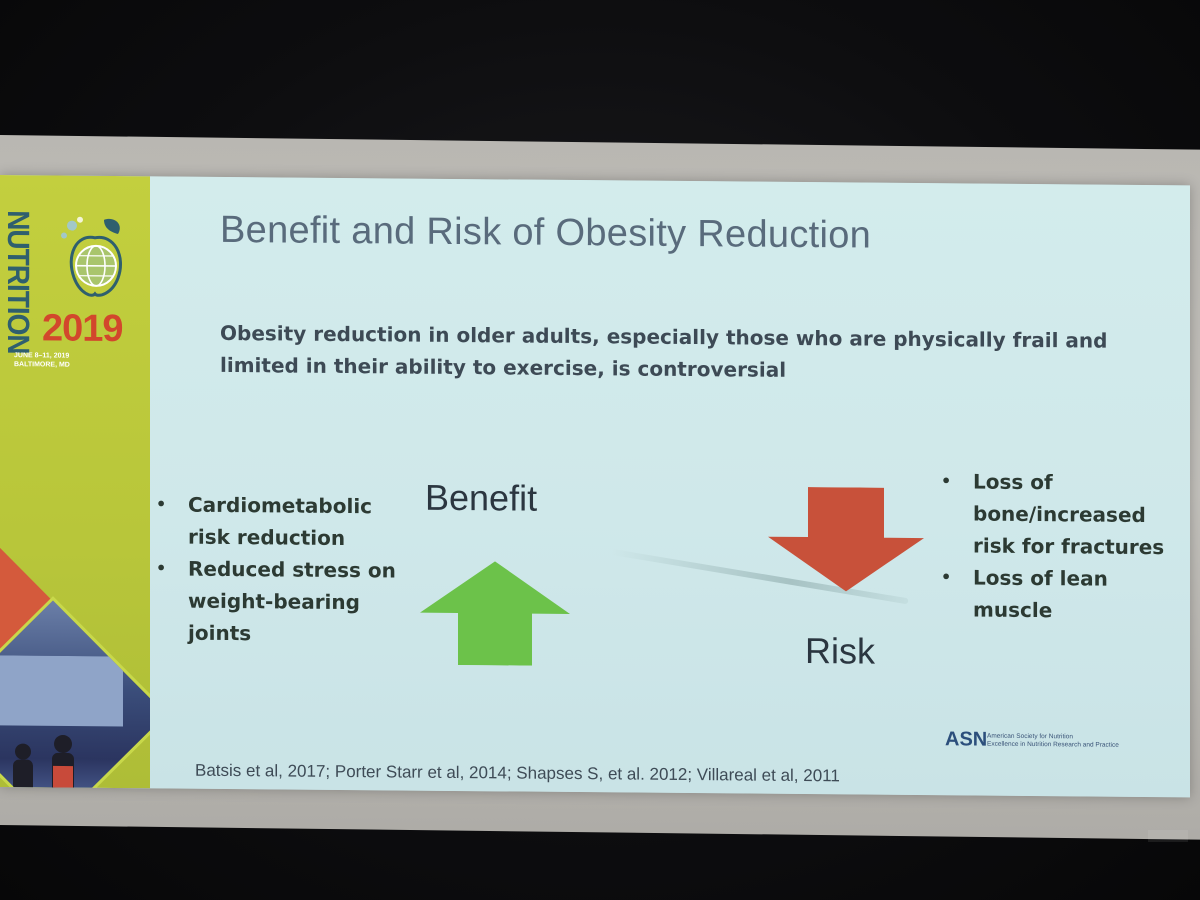  What do you see at coordinates (840, 651) in the screenshot?
I see `risk-label: Risk` at bounding box center [840, 651].